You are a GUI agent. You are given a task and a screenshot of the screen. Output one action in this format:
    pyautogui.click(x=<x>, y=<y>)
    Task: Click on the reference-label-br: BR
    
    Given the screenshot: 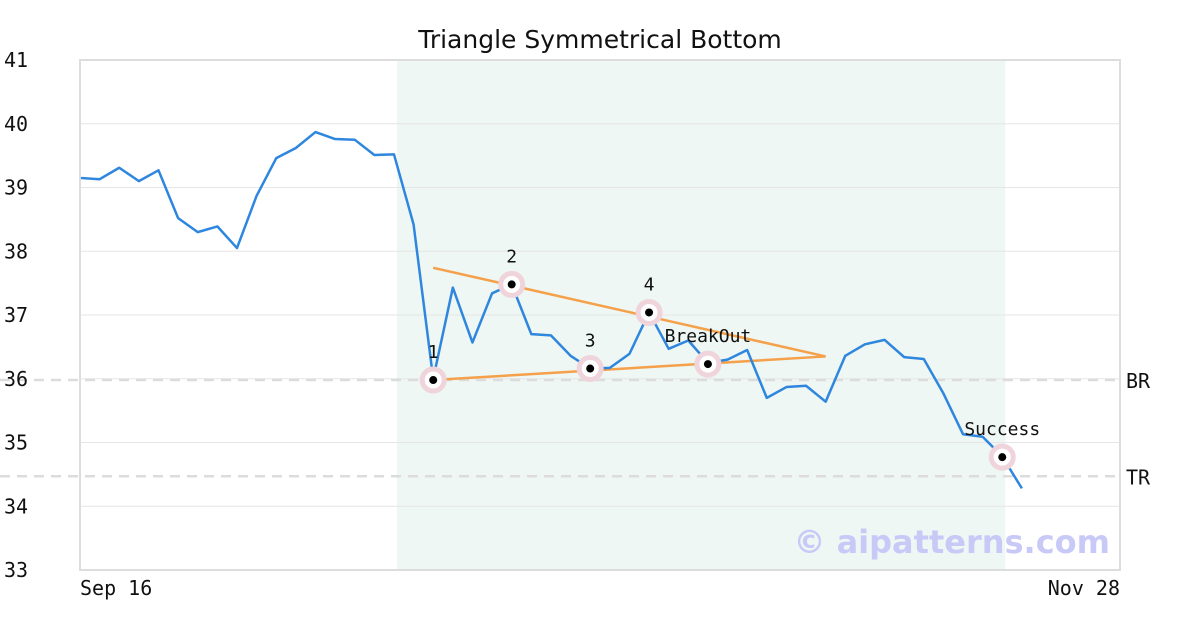 What is the action you would take?
    pyautogui.click(x=1138, y=381)
    